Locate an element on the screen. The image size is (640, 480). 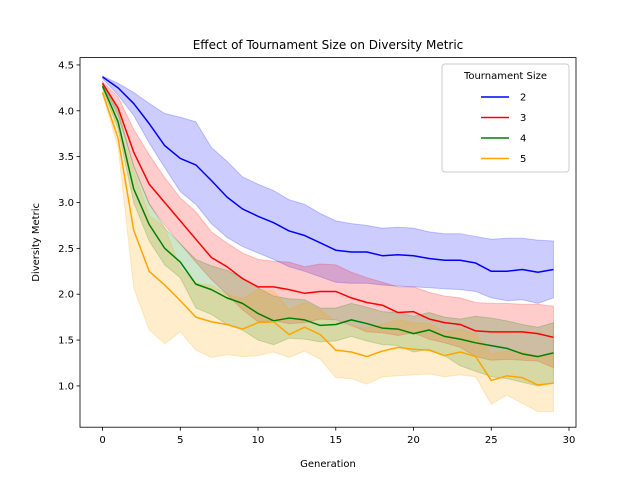
y-tick-label: 3.5 is located at coordinates (66, 157).